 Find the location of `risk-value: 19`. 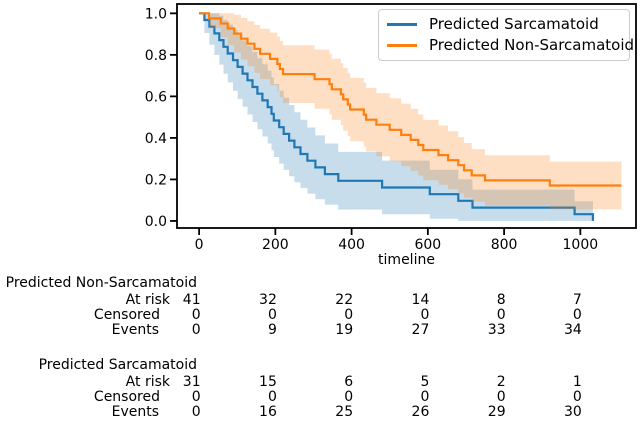

risk-value: 19 is located at coordinates (344, 330).